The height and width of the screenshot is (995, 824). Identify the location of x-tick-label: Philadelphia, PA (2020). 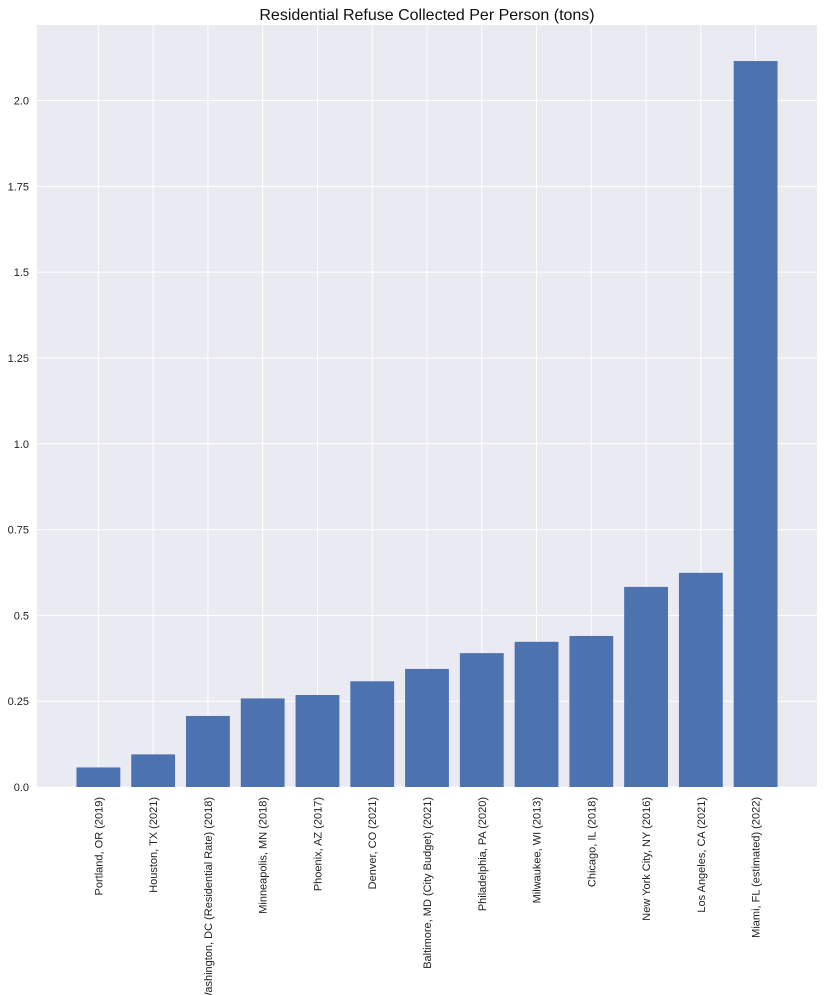
(483, 854).